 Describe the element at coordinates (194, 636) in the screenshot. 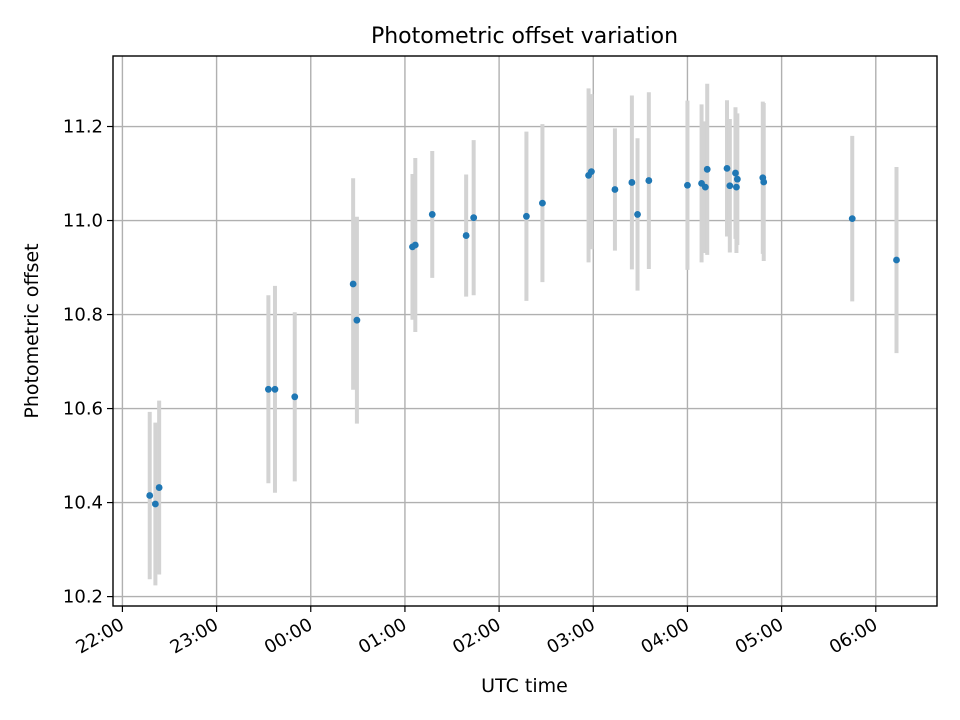

I see `x-tick-label: 23:00` at that location.